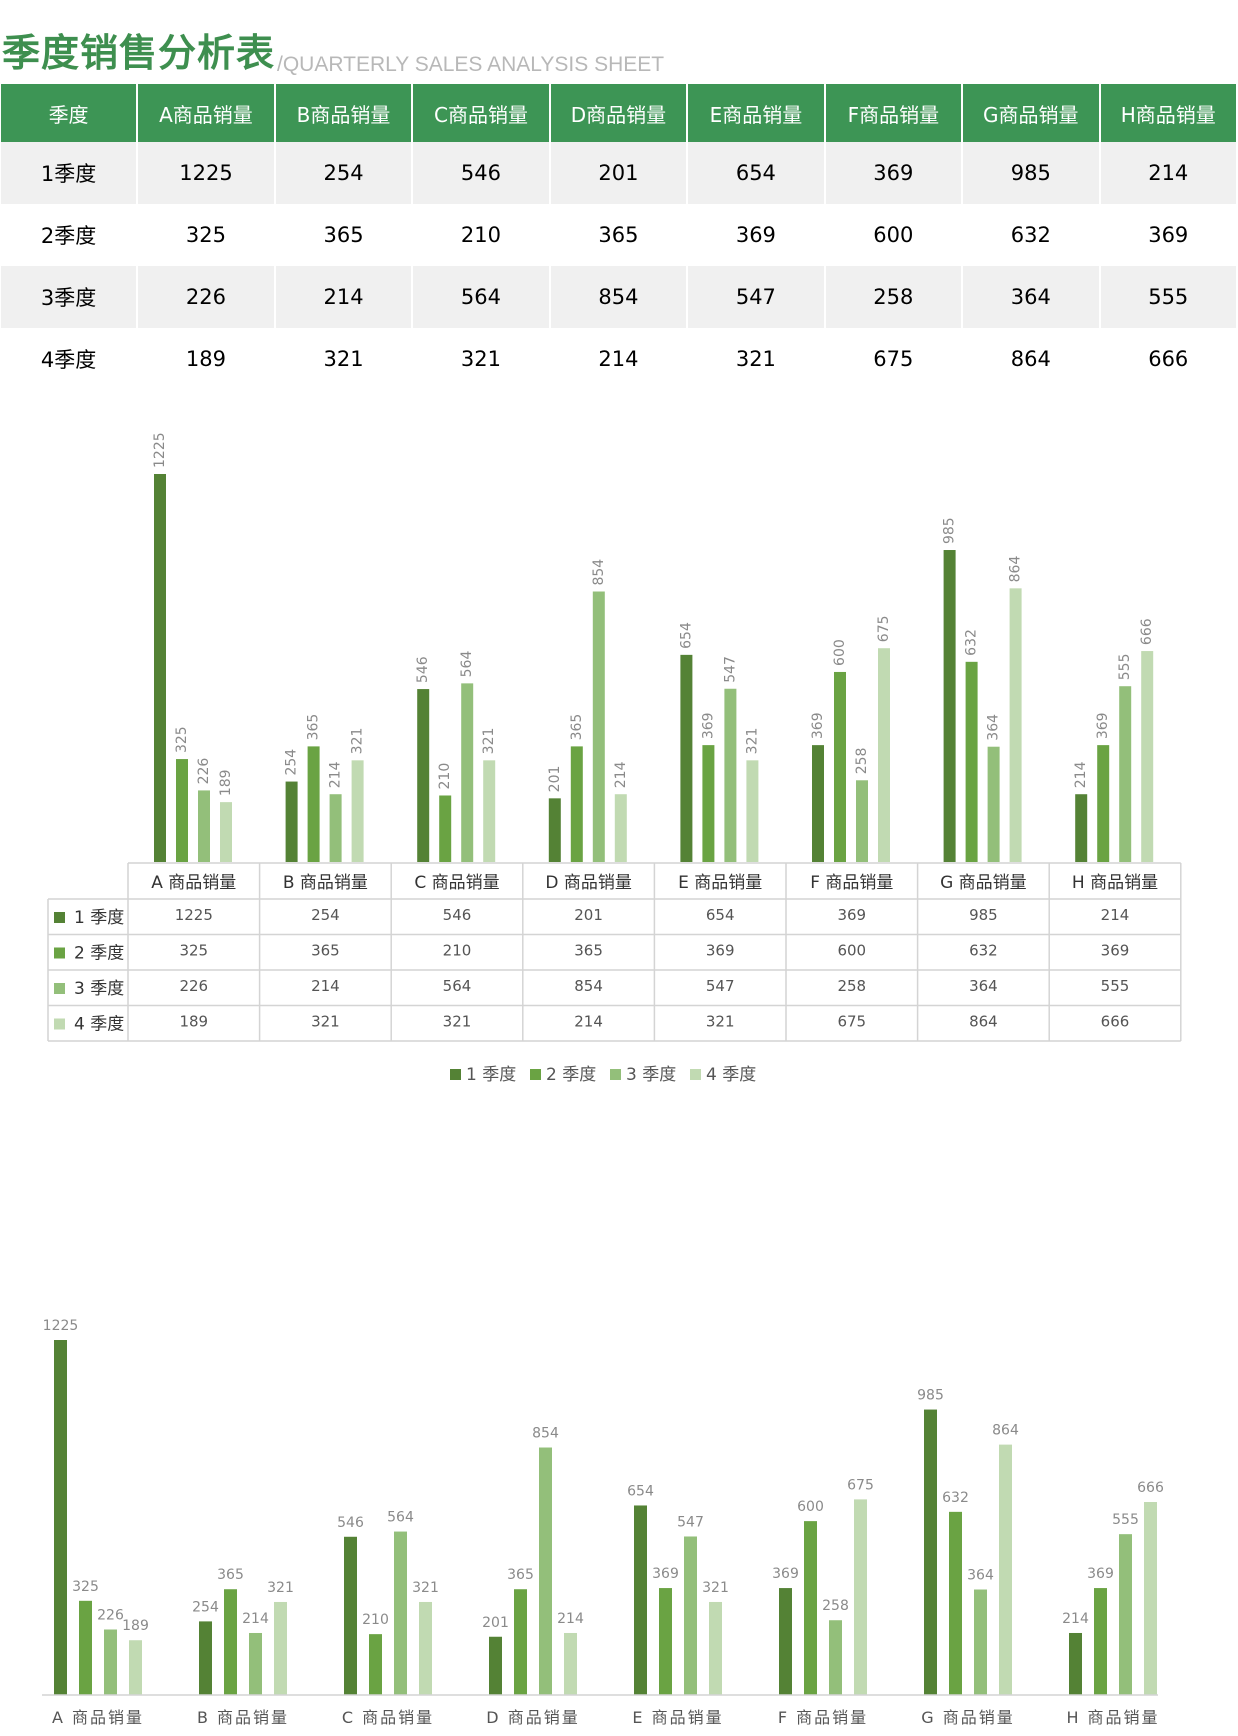 The width and height of the screenshot is (1238, 1736). Describe the element at coordinates (619, 173) in the screenshot. I see `table-cell: 201` at that location.